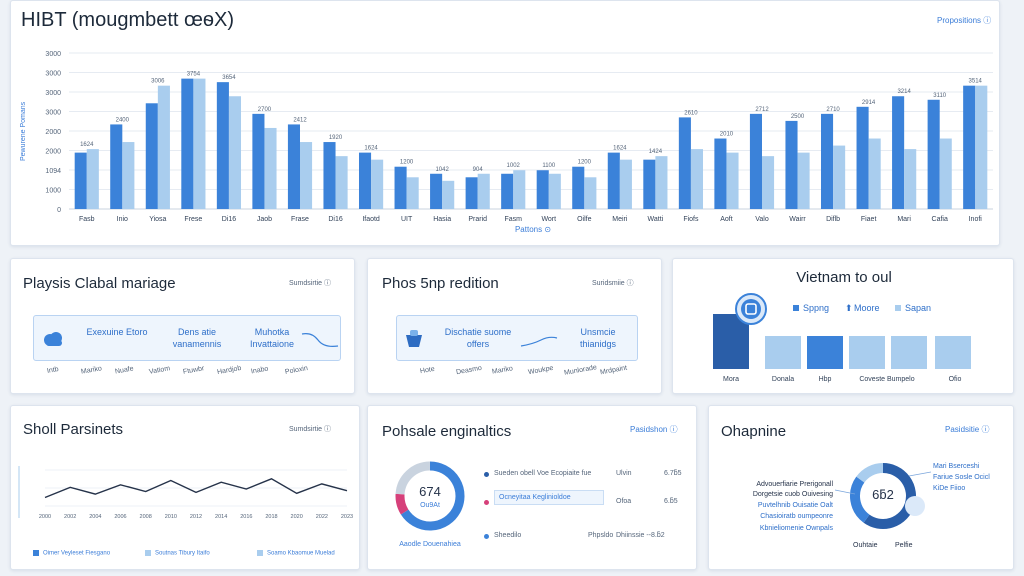 The width and height of the screenshot is (1024, 576). What do you see at coordinates (825, 379) in the screenshot?
I see `vietnam-category-label: Hbp` at bounding box center [825, 379].